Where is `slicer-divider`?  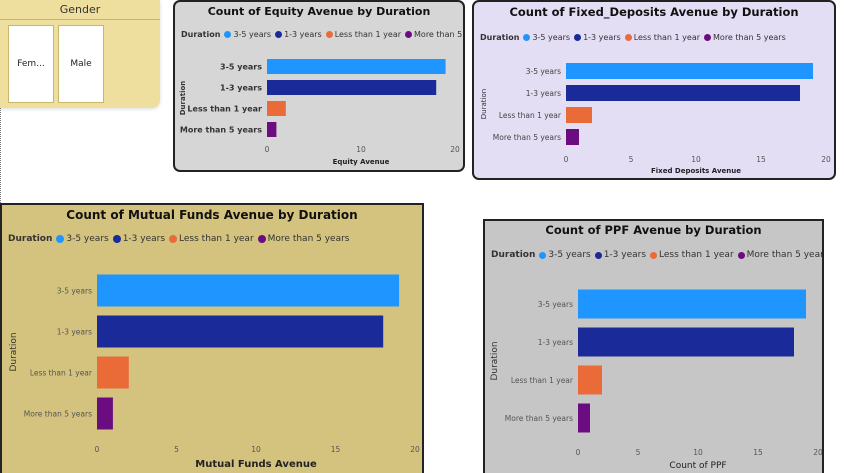
slicer-divider is located at coordinates (80, 19).